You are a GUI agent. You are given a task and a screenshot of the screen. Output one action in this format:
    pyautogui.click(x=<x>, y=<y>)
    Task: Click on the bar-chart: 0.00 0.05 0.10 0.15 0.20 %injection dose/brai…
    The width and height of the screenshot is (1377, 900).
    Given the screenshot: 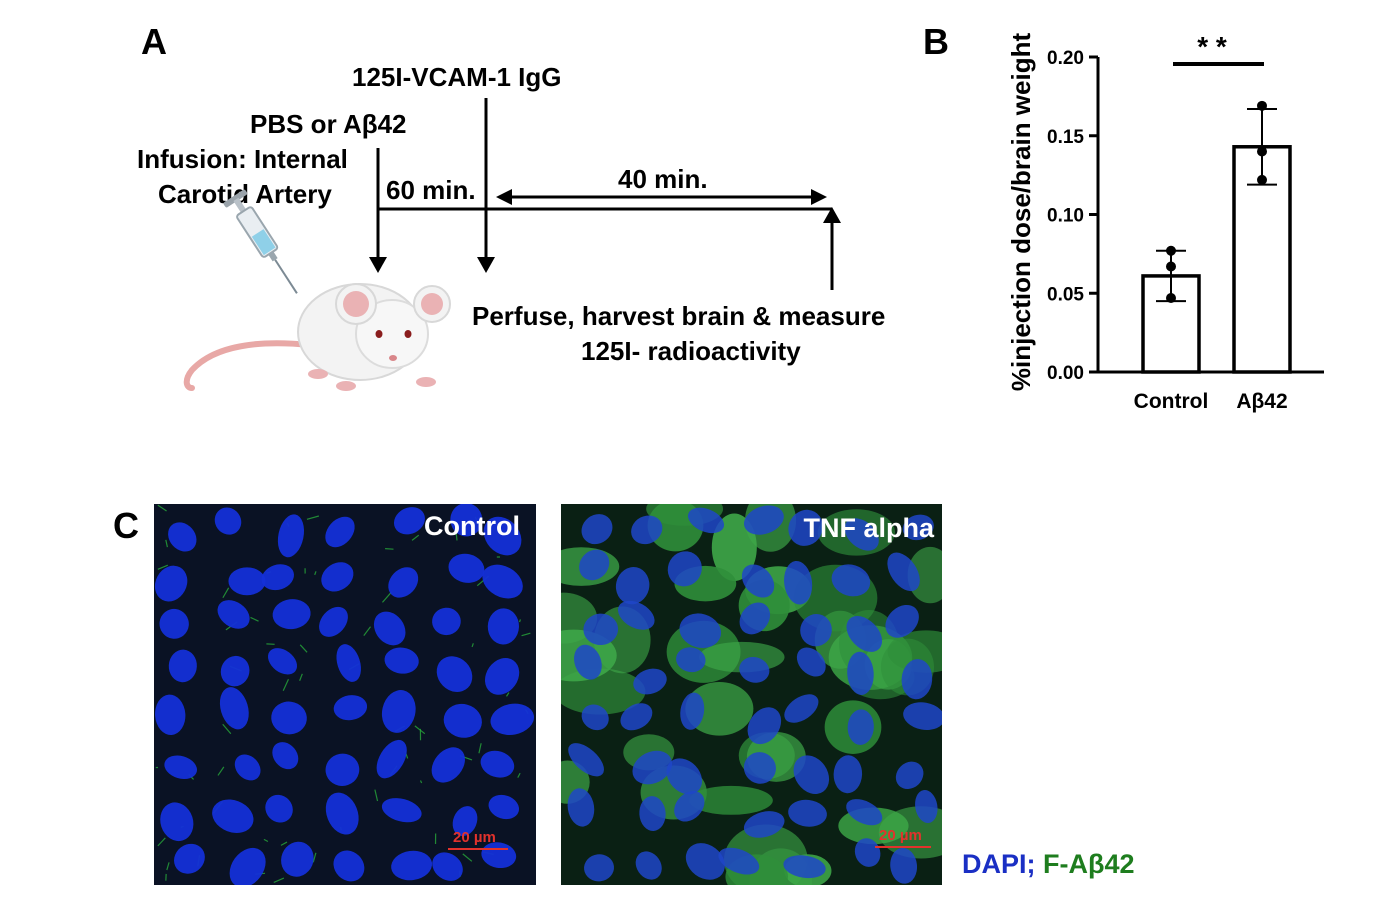 What is the action you would take?
    pyautogui.click(x=1165, y=222)
    